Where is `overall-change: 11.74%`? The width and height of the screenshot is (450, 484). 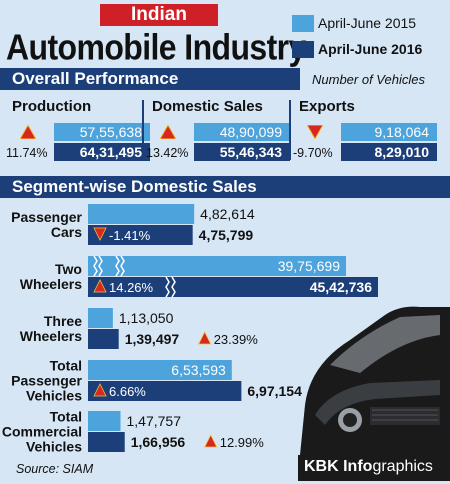 overall-change: 11.74% is located at coordinates (27, 153).